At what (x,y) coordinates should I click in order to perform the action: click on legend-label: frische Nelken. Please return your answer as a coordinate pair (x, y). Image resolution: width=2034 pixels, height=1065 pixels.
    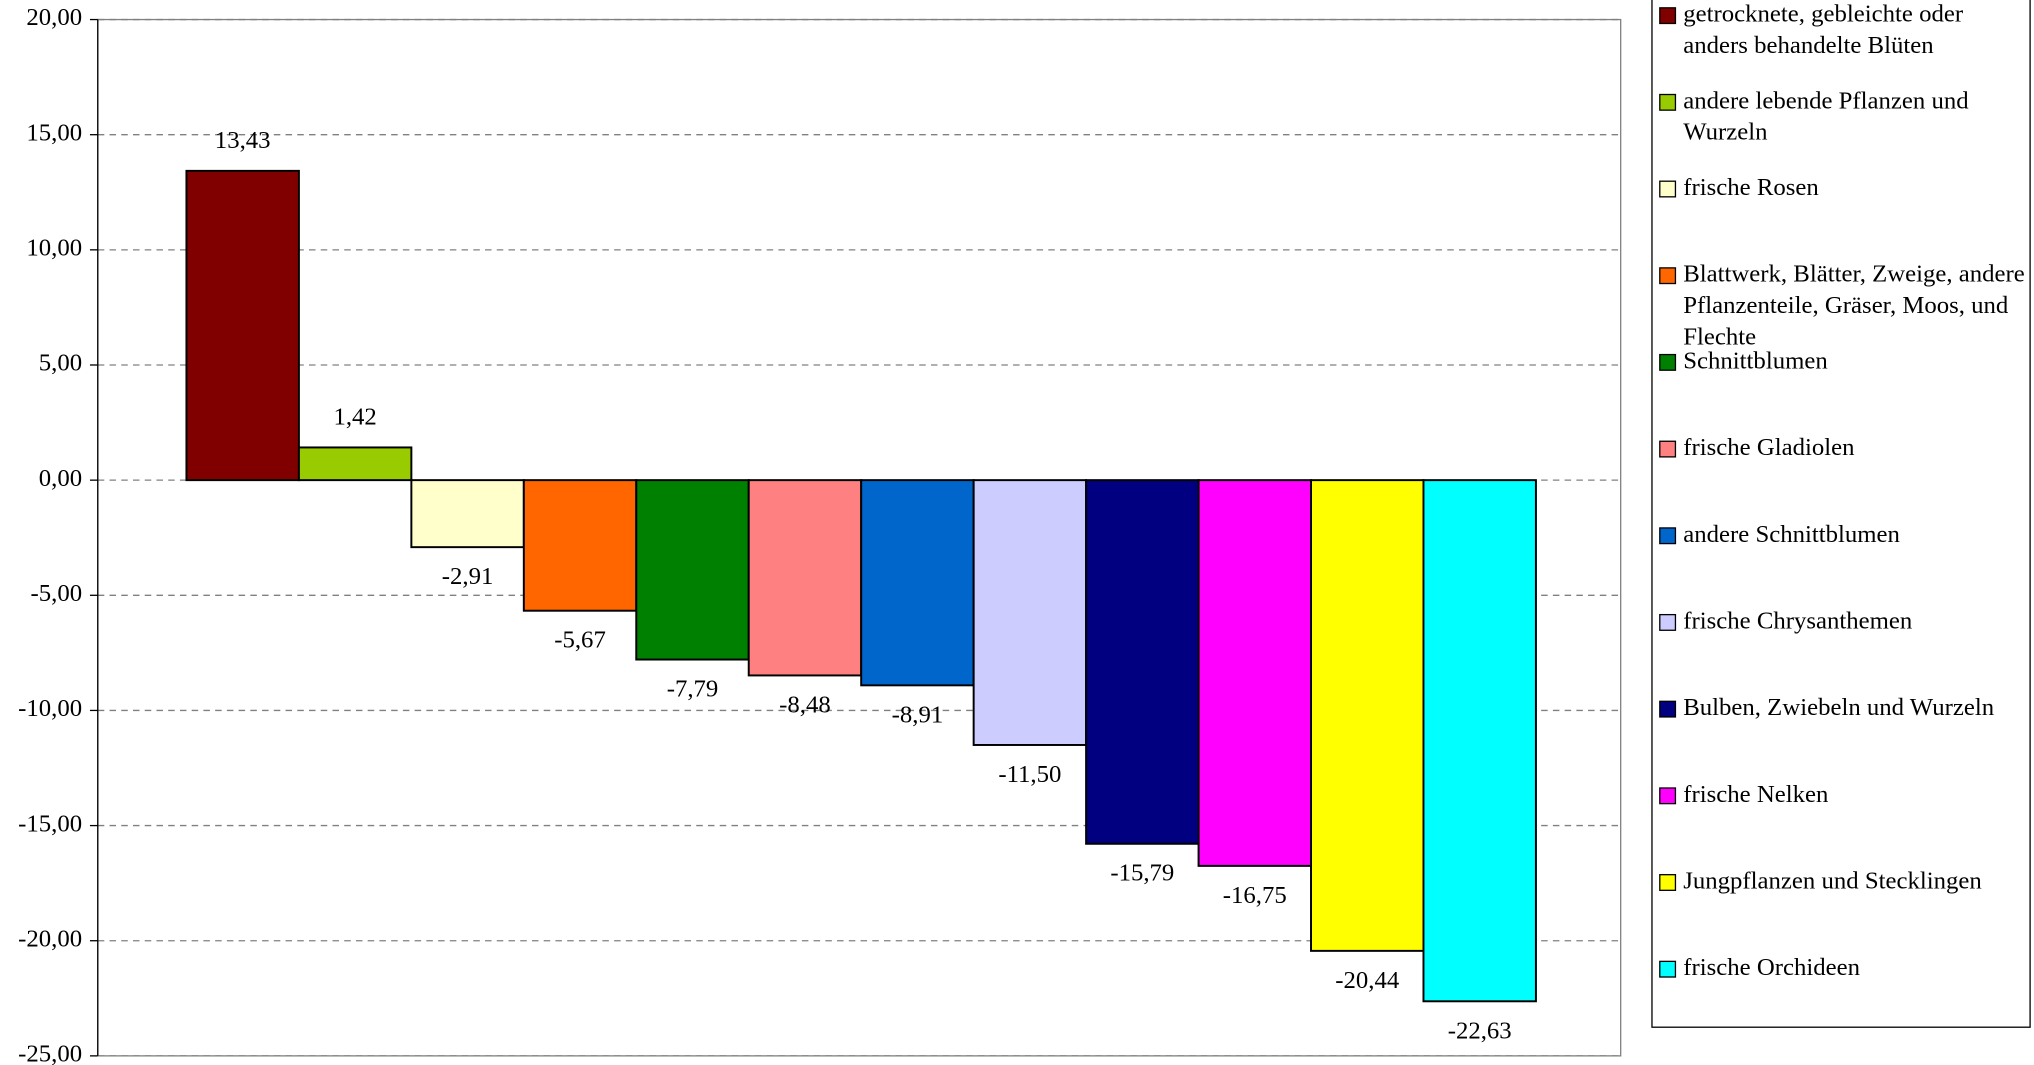
    Looking at the image, I should click on (1756, 794).